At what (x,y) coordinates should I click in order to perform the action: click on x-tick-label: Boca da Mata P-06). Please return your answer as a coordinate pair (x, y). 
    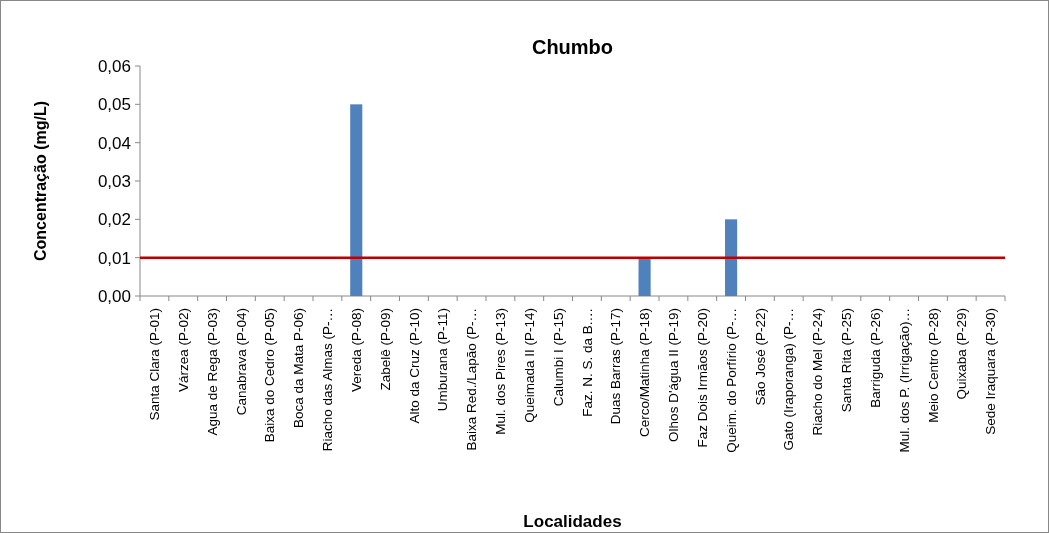
    Looking at the image, I should click on (299, 368).